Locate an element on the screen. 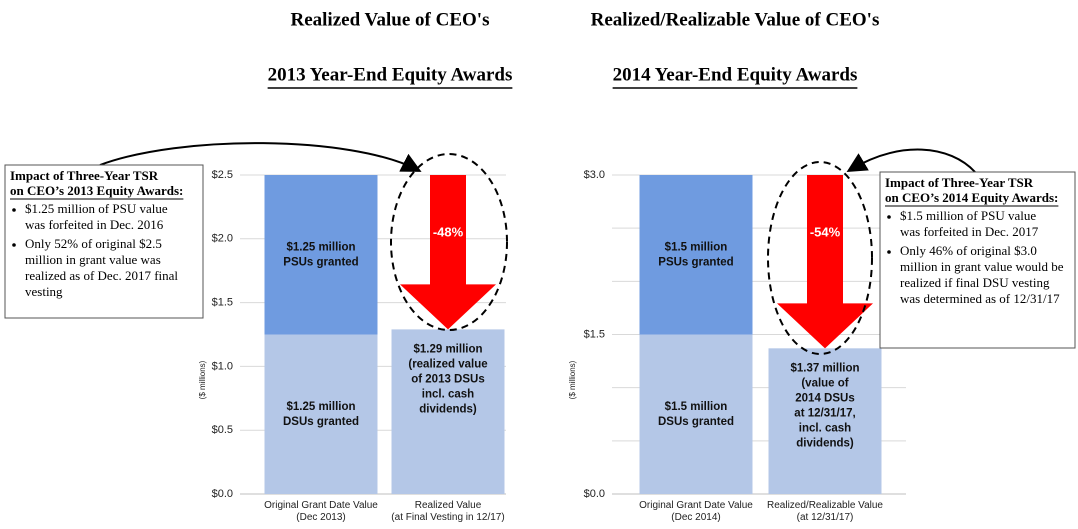 The image size is (1078, 529). chart-title: Realized Value of CEO's is located at coordinates (390, 19).